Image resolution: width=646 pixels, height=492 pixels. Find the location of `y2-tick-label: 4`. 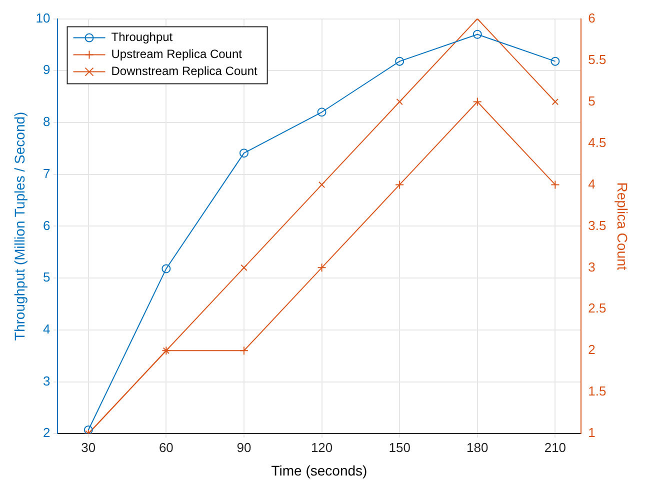

y2-tick-label: 4 is located at coordinates (592, 184).